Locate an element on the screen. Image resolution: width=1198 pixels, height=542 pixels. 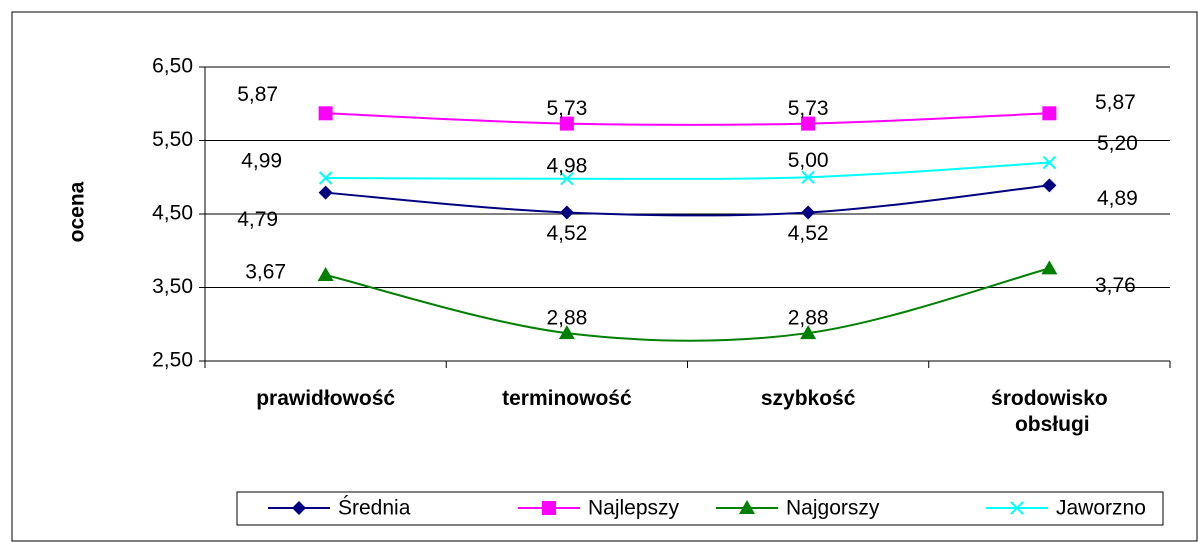
x-tick-label: terminowość is located at coordinates (567, 398).